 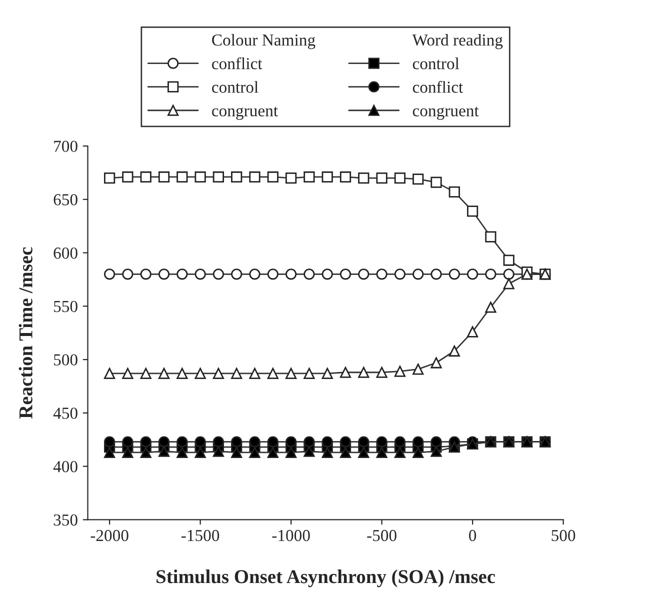 What do you see at coordinates (25, 333) in the screenshot?
I see `y-axis-title: Reaction Time /msec` at bounding box center [25, 333].